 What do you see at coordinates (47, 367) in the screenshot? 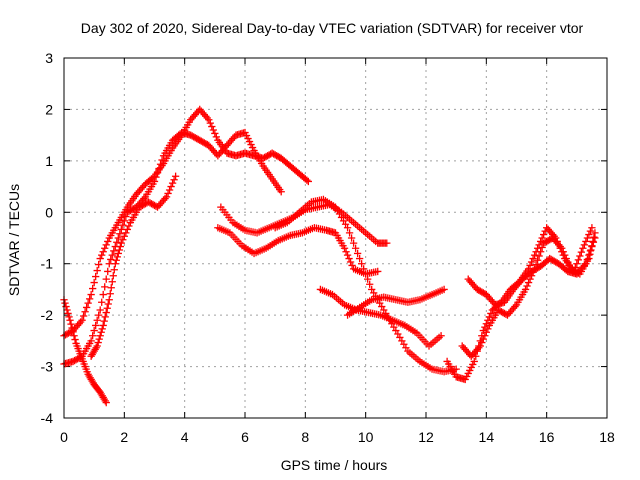
I see `y-tick-label: -3` at bounding box center [47, 367].